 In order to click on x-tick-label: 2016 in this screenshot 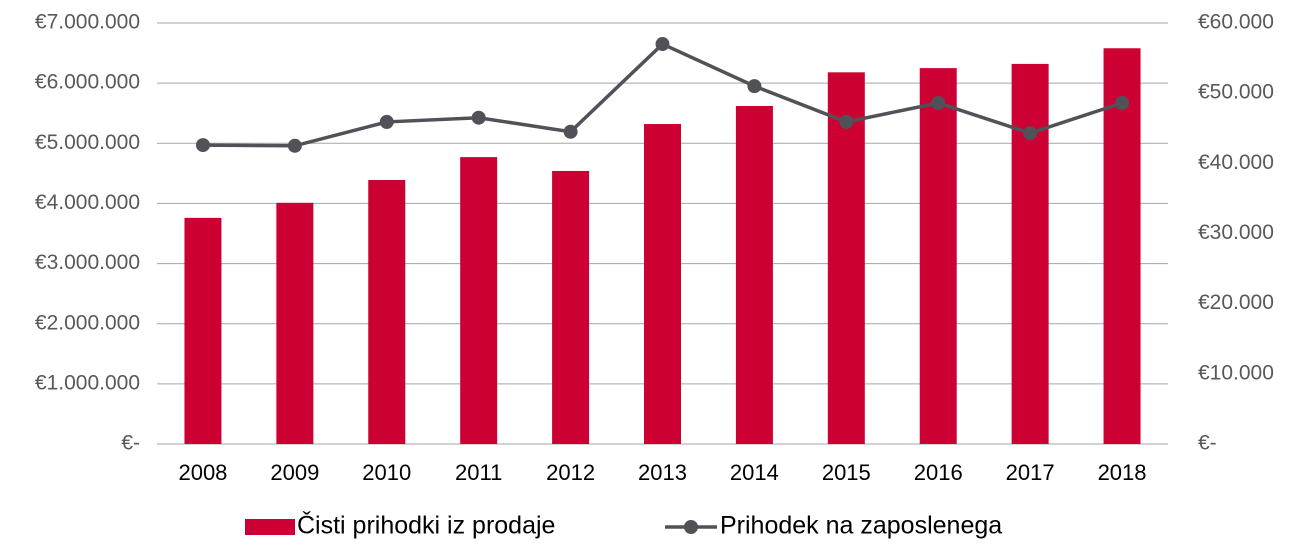, I will do `click(938, 472)`.